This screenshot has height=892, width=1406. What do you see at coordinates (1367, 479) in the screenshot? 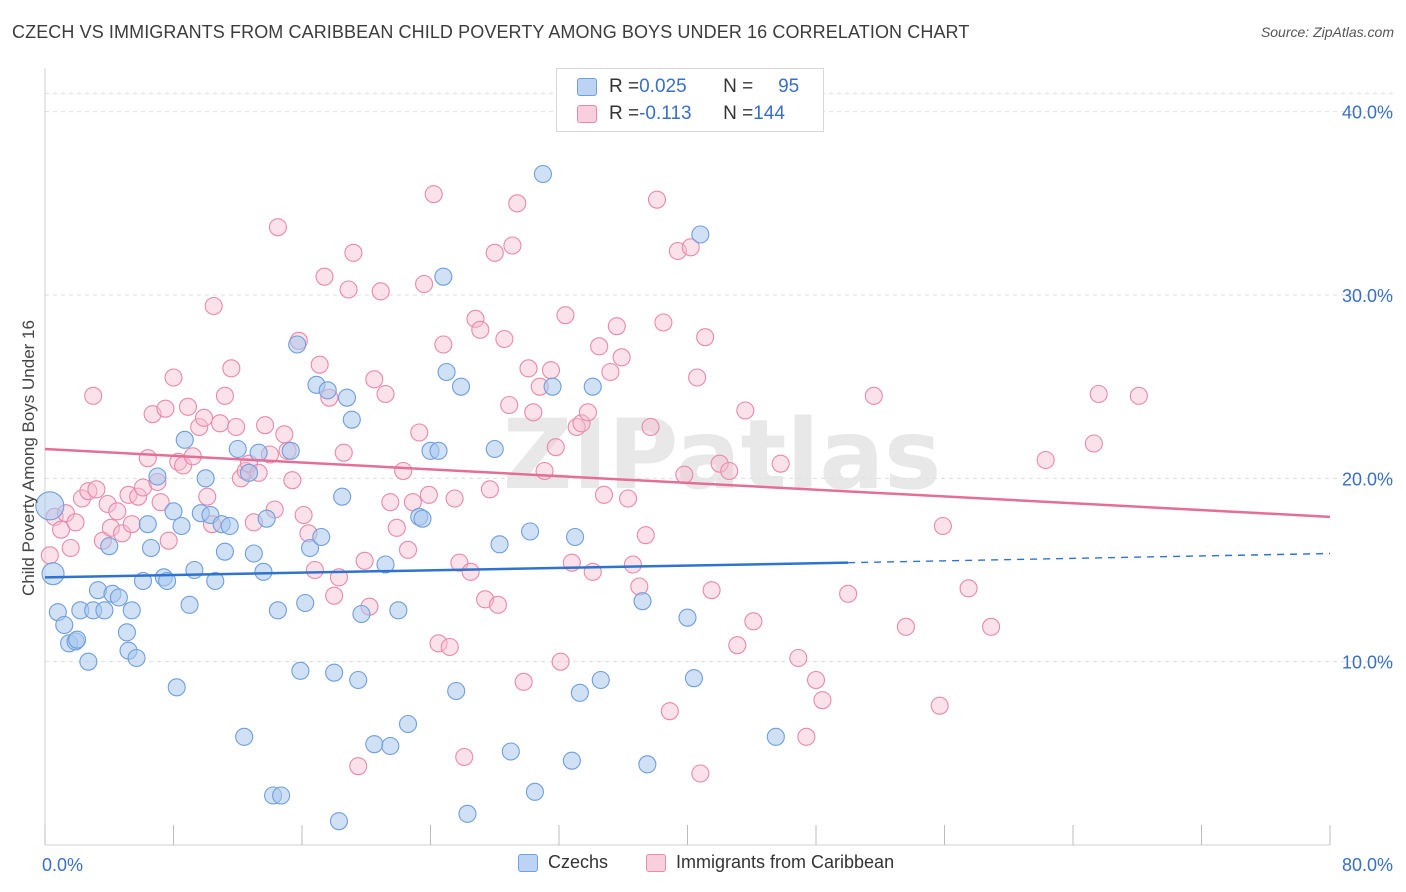
I see `y-tick-label: 20.0%` at bounding box center [1367, 479].